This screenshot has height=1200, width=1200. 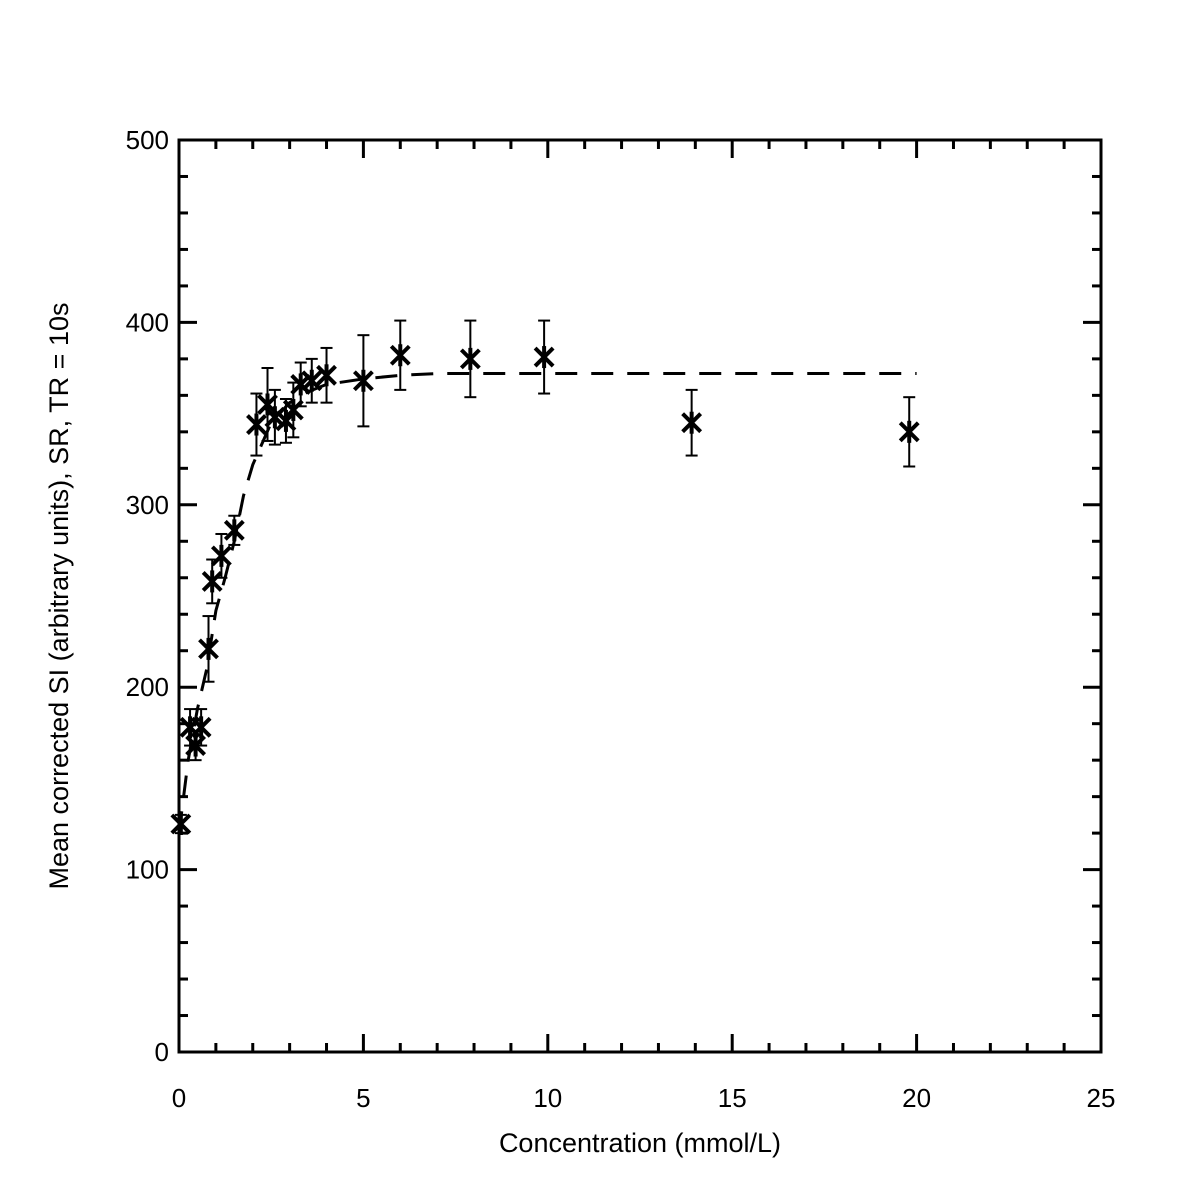 What do you see at coordinates (916, 1098) in the screenshot?
I see `x-tick-label: 20` at bounding box center [916, 1098].